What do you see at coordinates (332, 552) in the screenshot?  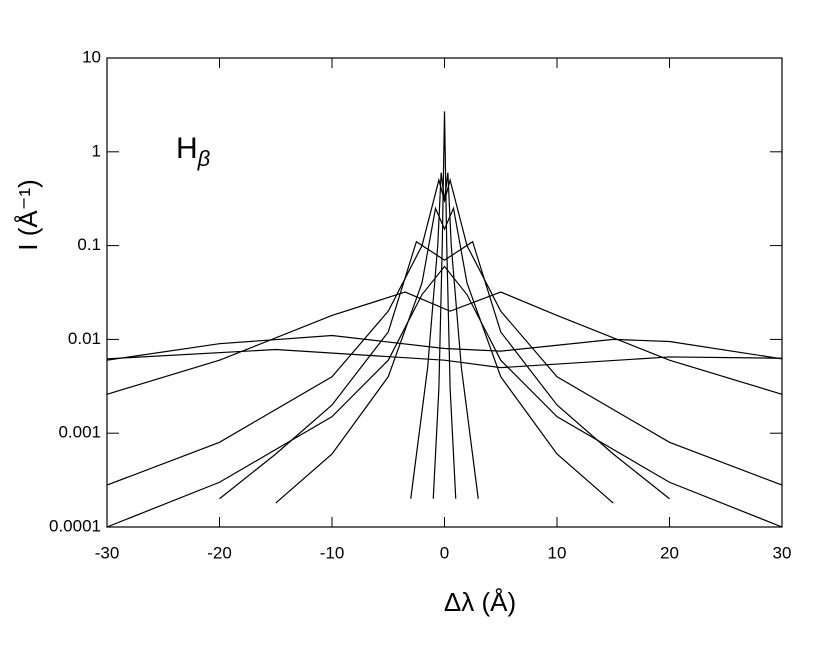 I see `x-tick-label: -10` at bounding box center [332, 552].